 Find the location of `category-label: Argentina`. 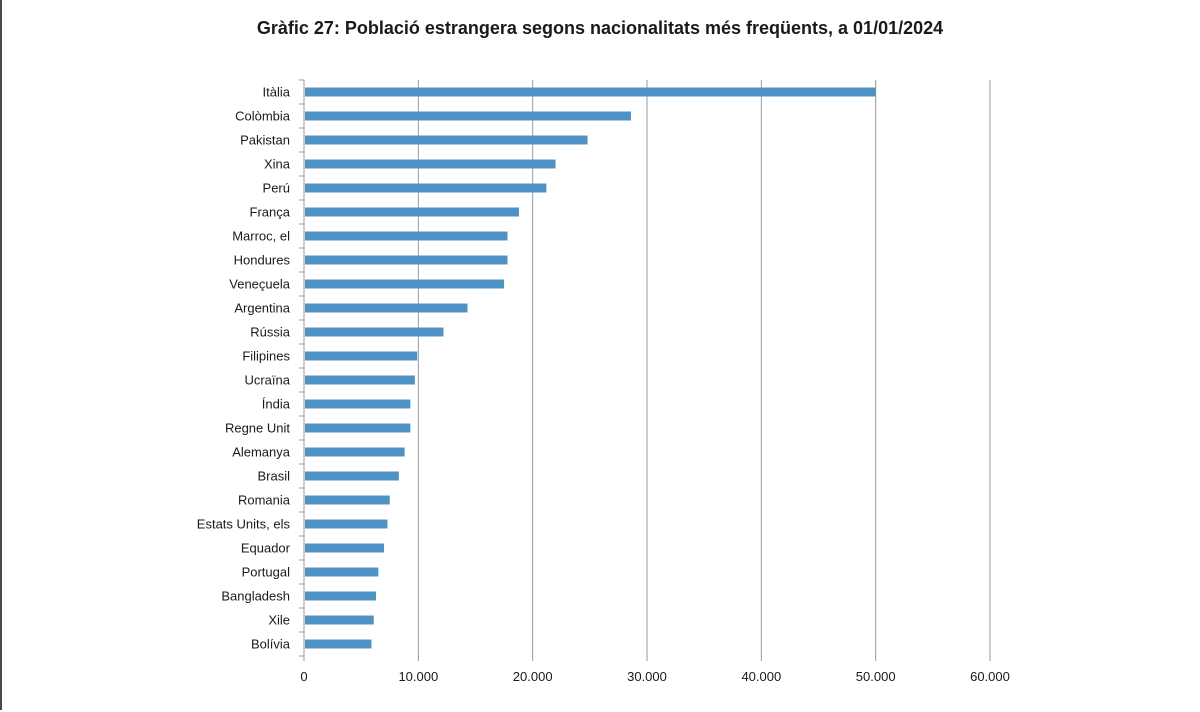

category-label: Argentina is located at coordinates (262, 308).